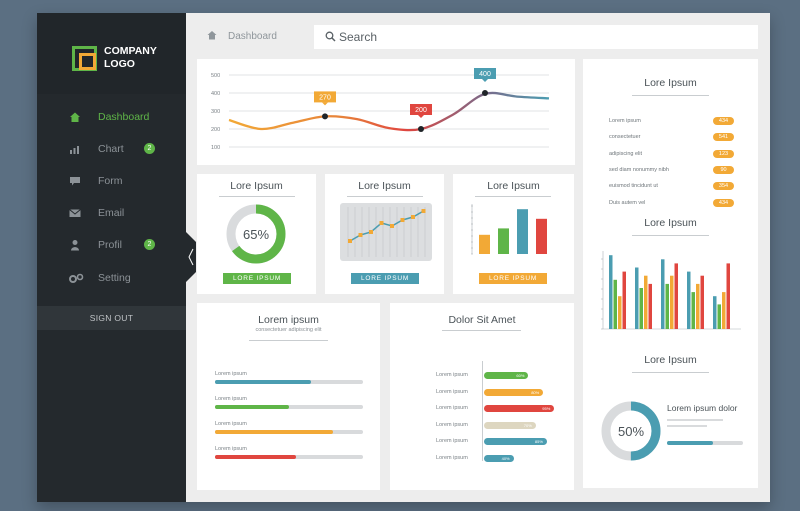  Describe the element at coordinates (252, 36) in the screenshot. I see `breadcrumb: Dashboard` at that location.